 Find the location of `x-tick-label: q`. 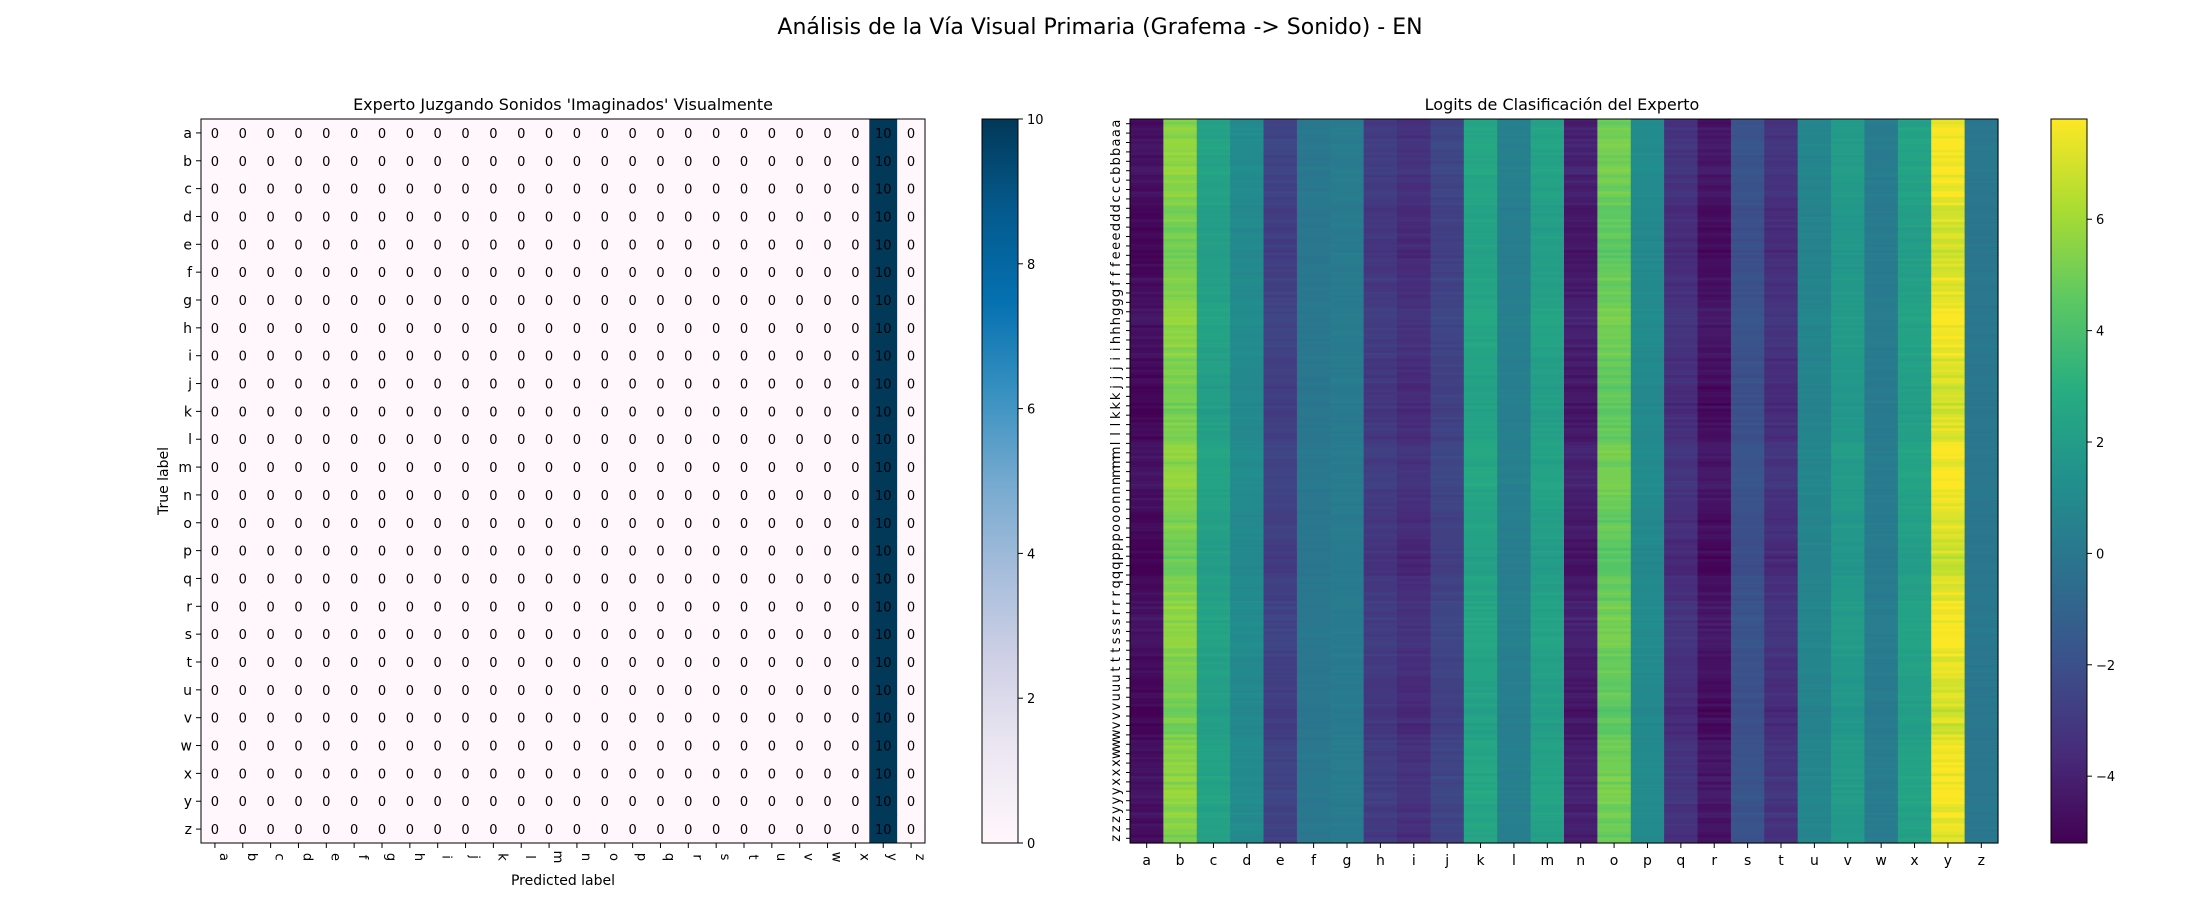

x-tick-label: q is located at coordinates (668, 857).